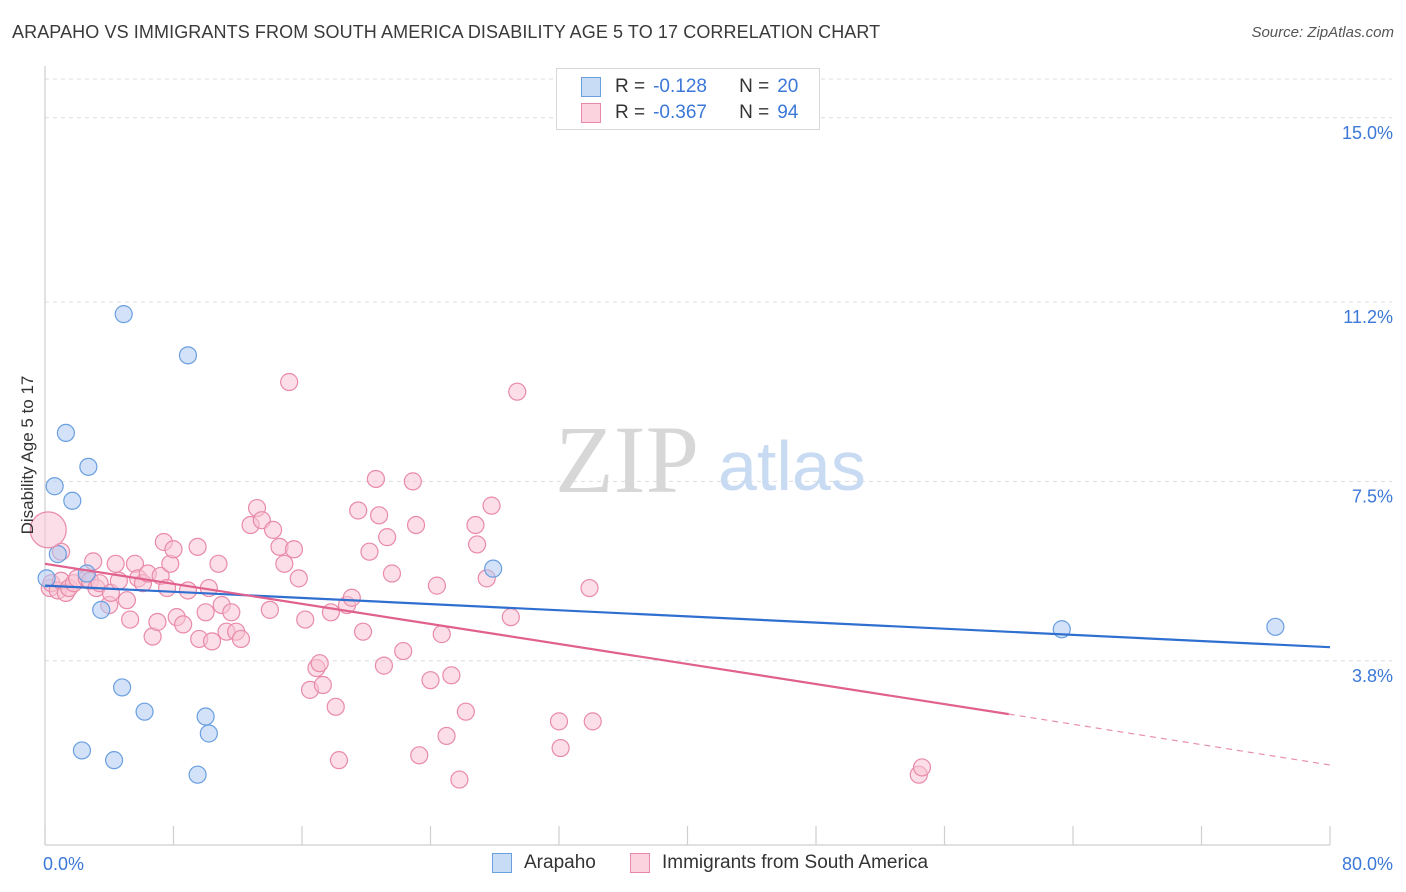 The height and width of the screenshot is (892, 1406). What do you see at coordinates (792, 466) in the screenshot?
I see `watermark-atlas: atlas` at bounding box center [792, 466].